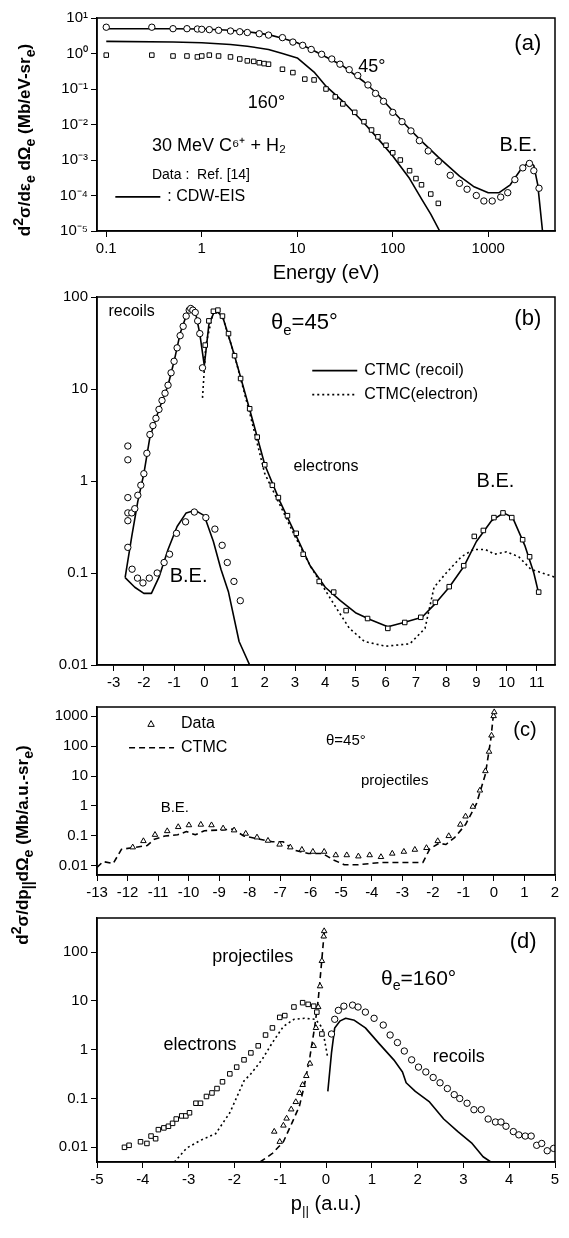  What do you see at coordinates (476, 682) in the screenshot?
I see `x-tick-label: 9` at bounding box center [476, 682].